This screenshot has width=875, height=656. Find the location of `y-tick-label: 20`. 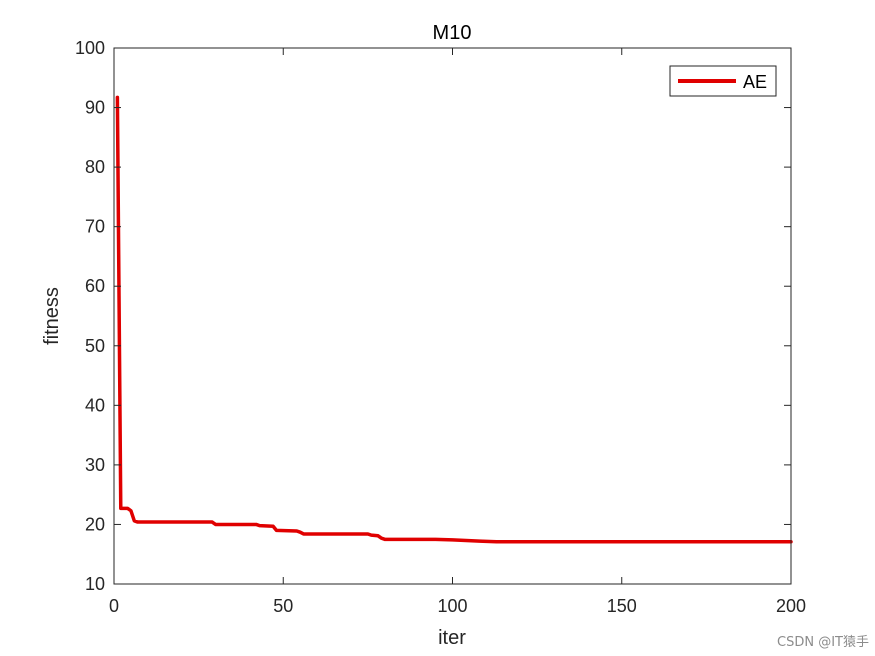

y-tick-label: 20 is located at coordinates (95, 524).